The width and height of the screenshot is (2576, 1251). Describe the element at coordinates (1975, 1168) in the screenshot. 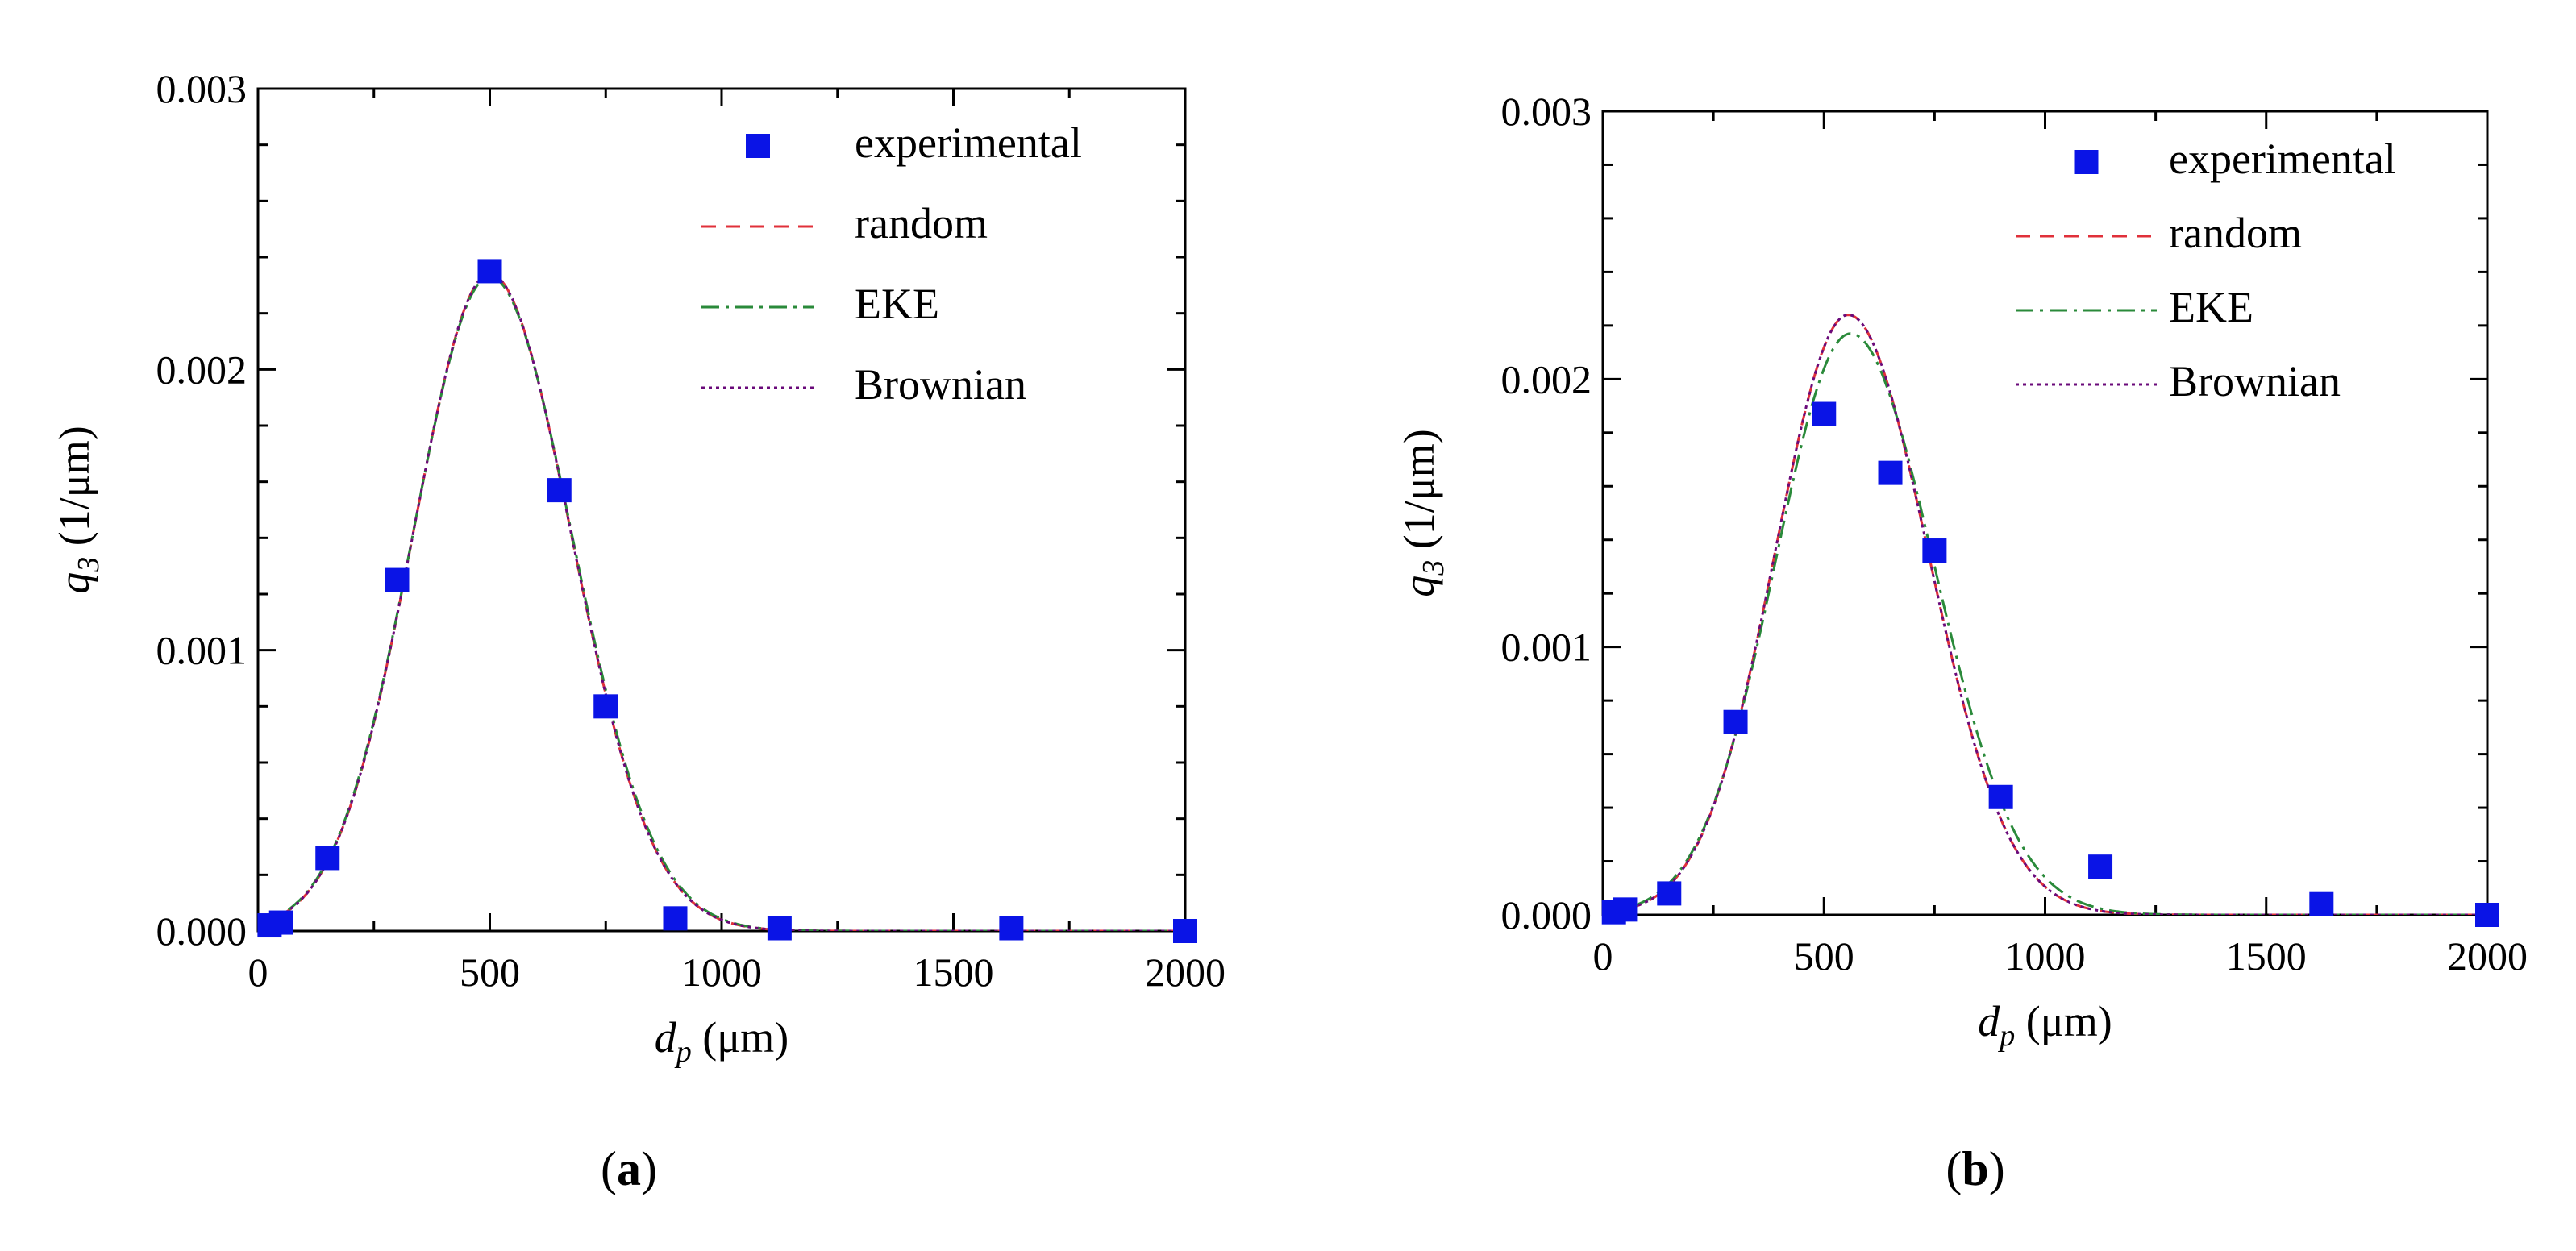

I see `panel-label: (b)` at that location.